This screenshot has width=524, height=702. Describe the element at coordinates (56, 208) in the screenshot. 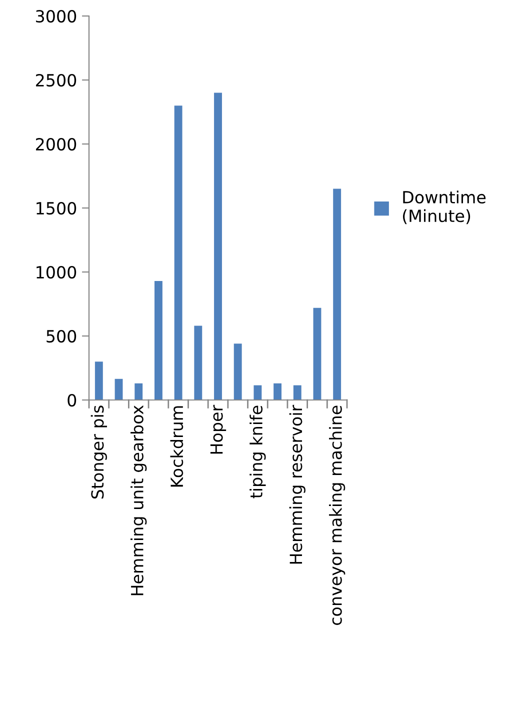

I see `y-tick-label: 1500` at that location.